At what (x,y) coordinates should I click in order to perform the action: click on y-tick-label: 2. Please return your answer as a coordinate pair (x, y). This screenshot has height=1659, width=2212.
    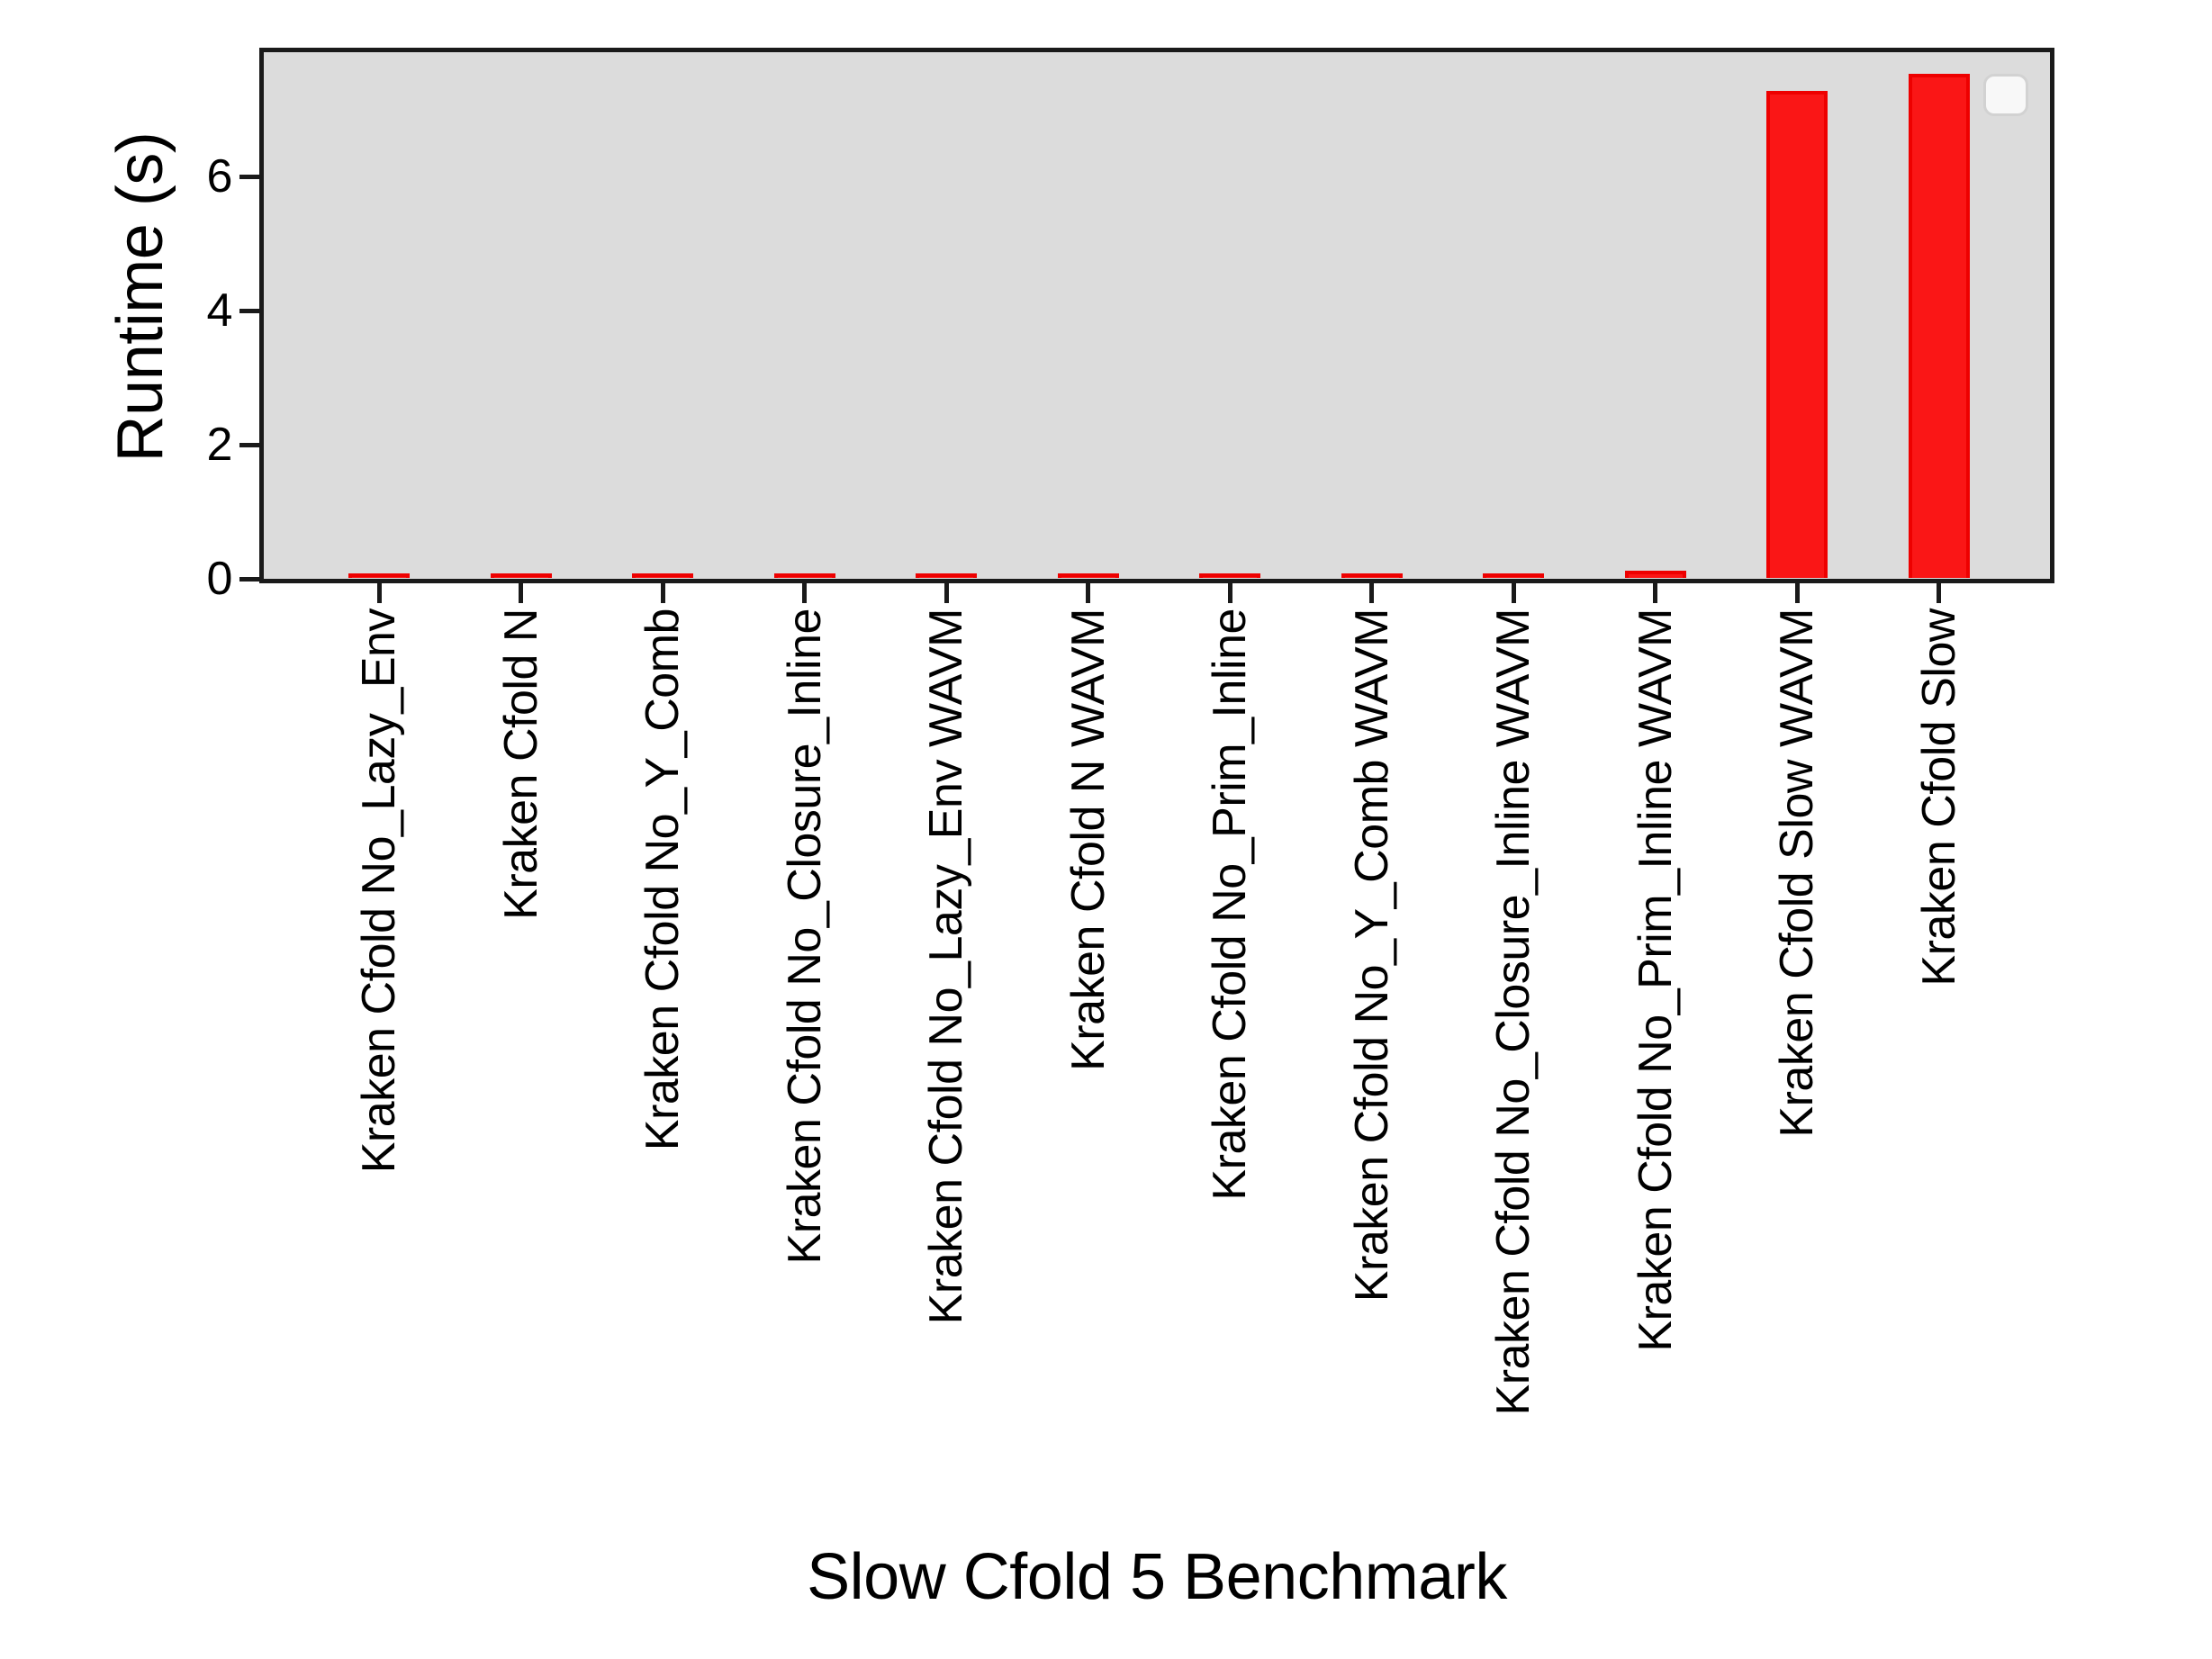
    Looking at the image, I should click on (219, 445).